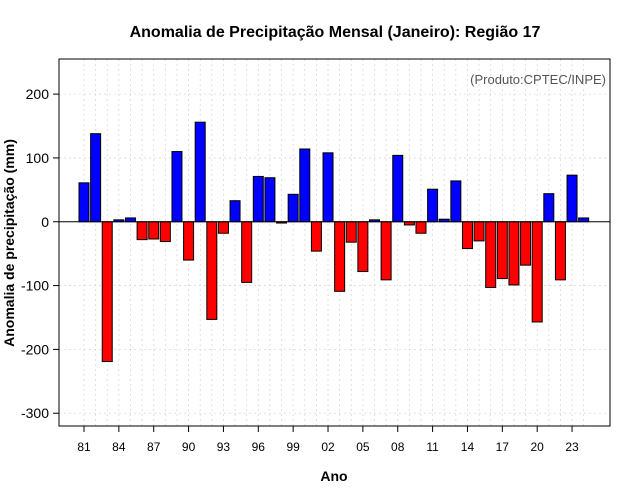 The image size is (640, 500). I want to click on y-tick-label: 200, so click(38, 94).